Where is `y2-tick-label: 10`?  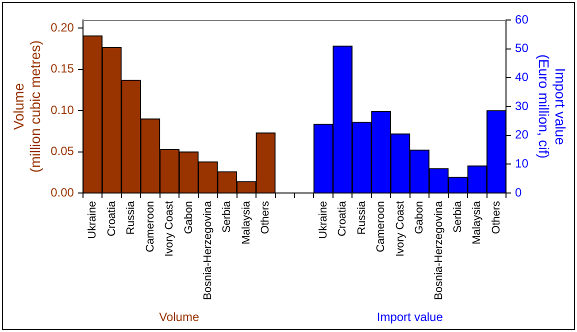
y2-tick-label: 10 is located at coordinates (522, 163).